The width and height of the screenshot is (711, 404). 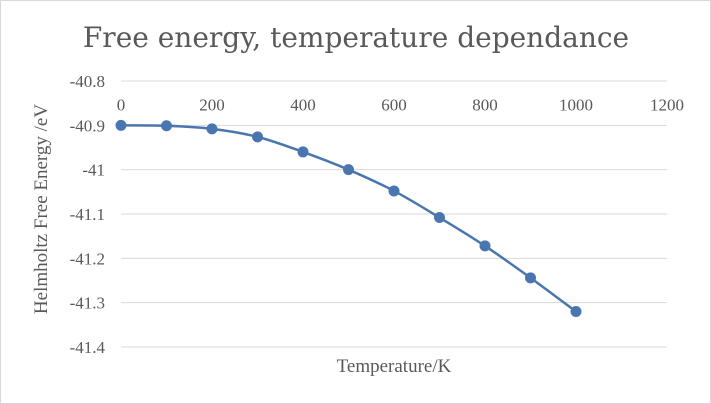 I want to click on chart-title: Free energy, temperature dependance, so click(x=356, y=37).